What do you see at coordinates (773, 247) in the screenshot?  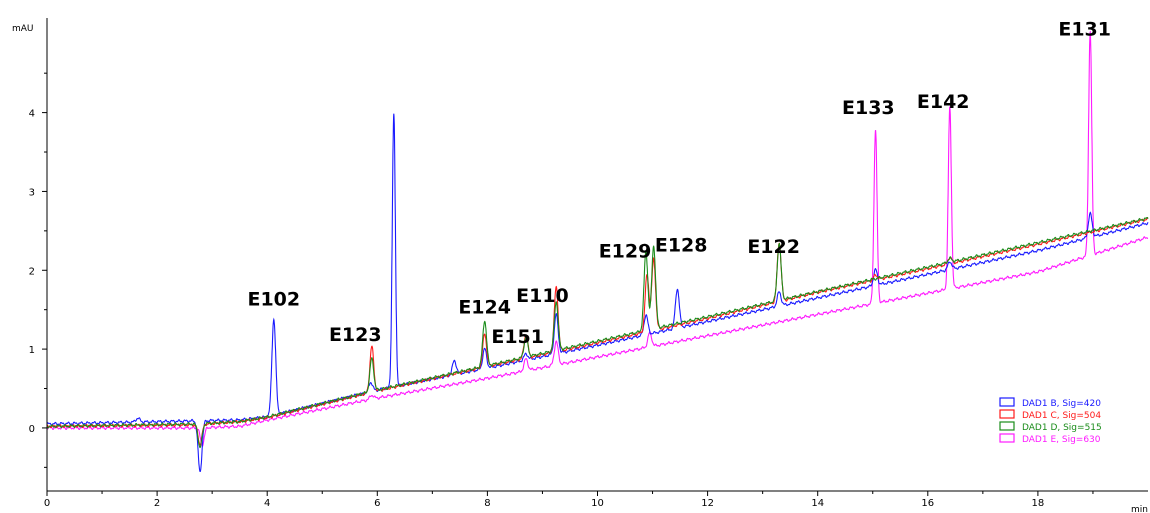 I see `peak-label: E122` at bounding box center [773, 247].